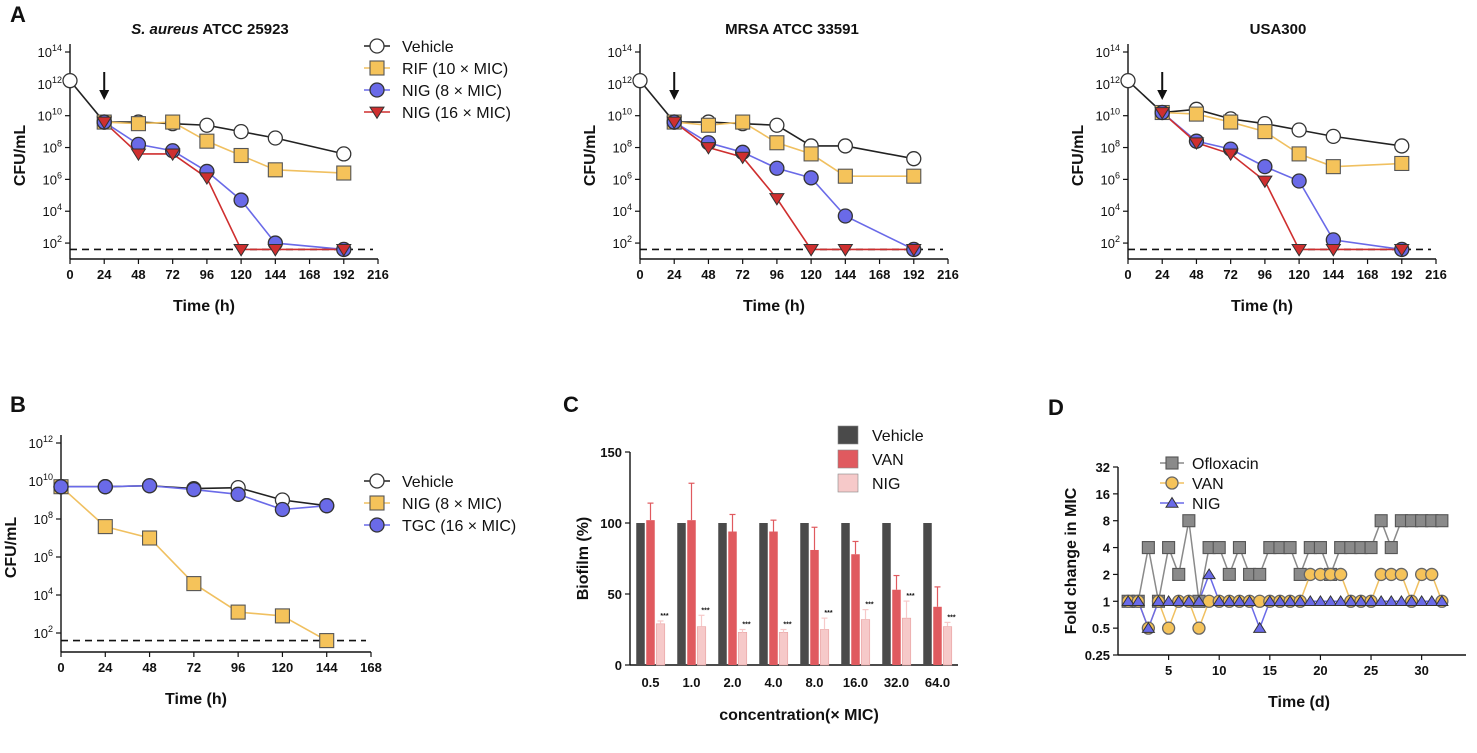 The width and height of the screenshot is (1477, 753). What do you see at coordinates (1285, 560) in the screenshot?
I see `series-line-ofloxacin` at bounding box center [1285, 560].